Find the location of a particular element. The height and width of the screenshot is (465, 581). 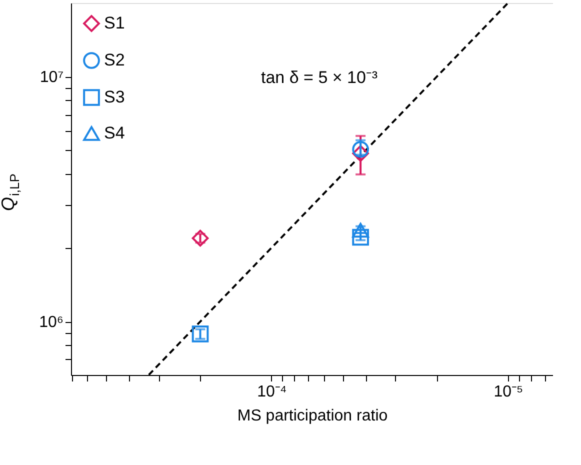

y-axis-title: Qi,LP is located at coordinates (11, 193).